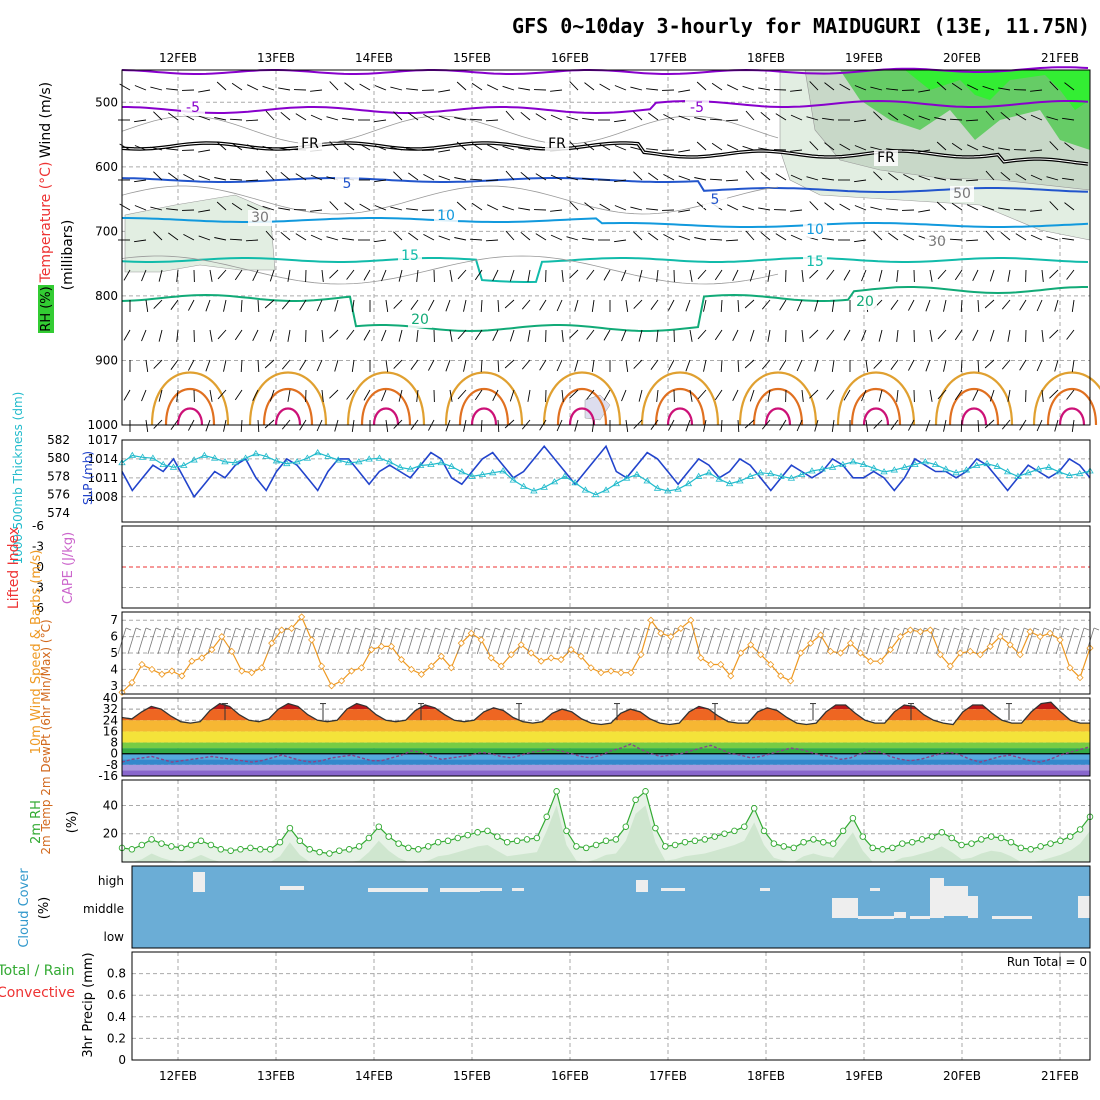  I want to click on contour-label: 10, so click(815, 230).